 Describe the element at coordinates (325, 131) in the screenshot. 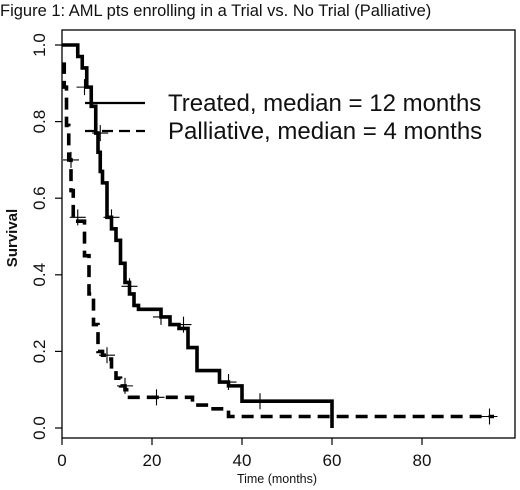

I see `legend-label: Palliative, median = 4 months` at that location.